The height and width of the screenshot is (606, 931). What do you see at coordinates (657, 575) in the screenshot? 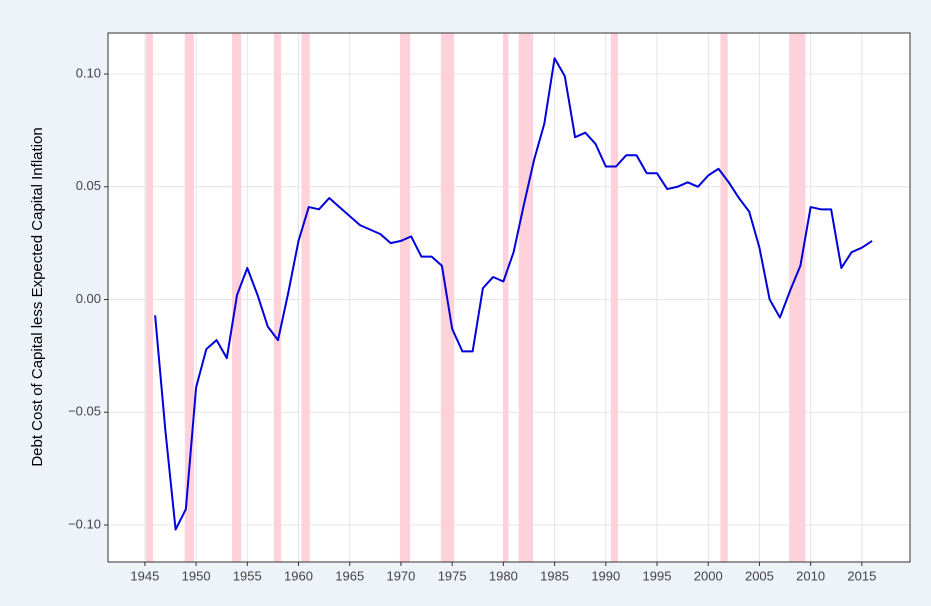
I see `x-tick-label: 1995` at bounding box center [657, 575].